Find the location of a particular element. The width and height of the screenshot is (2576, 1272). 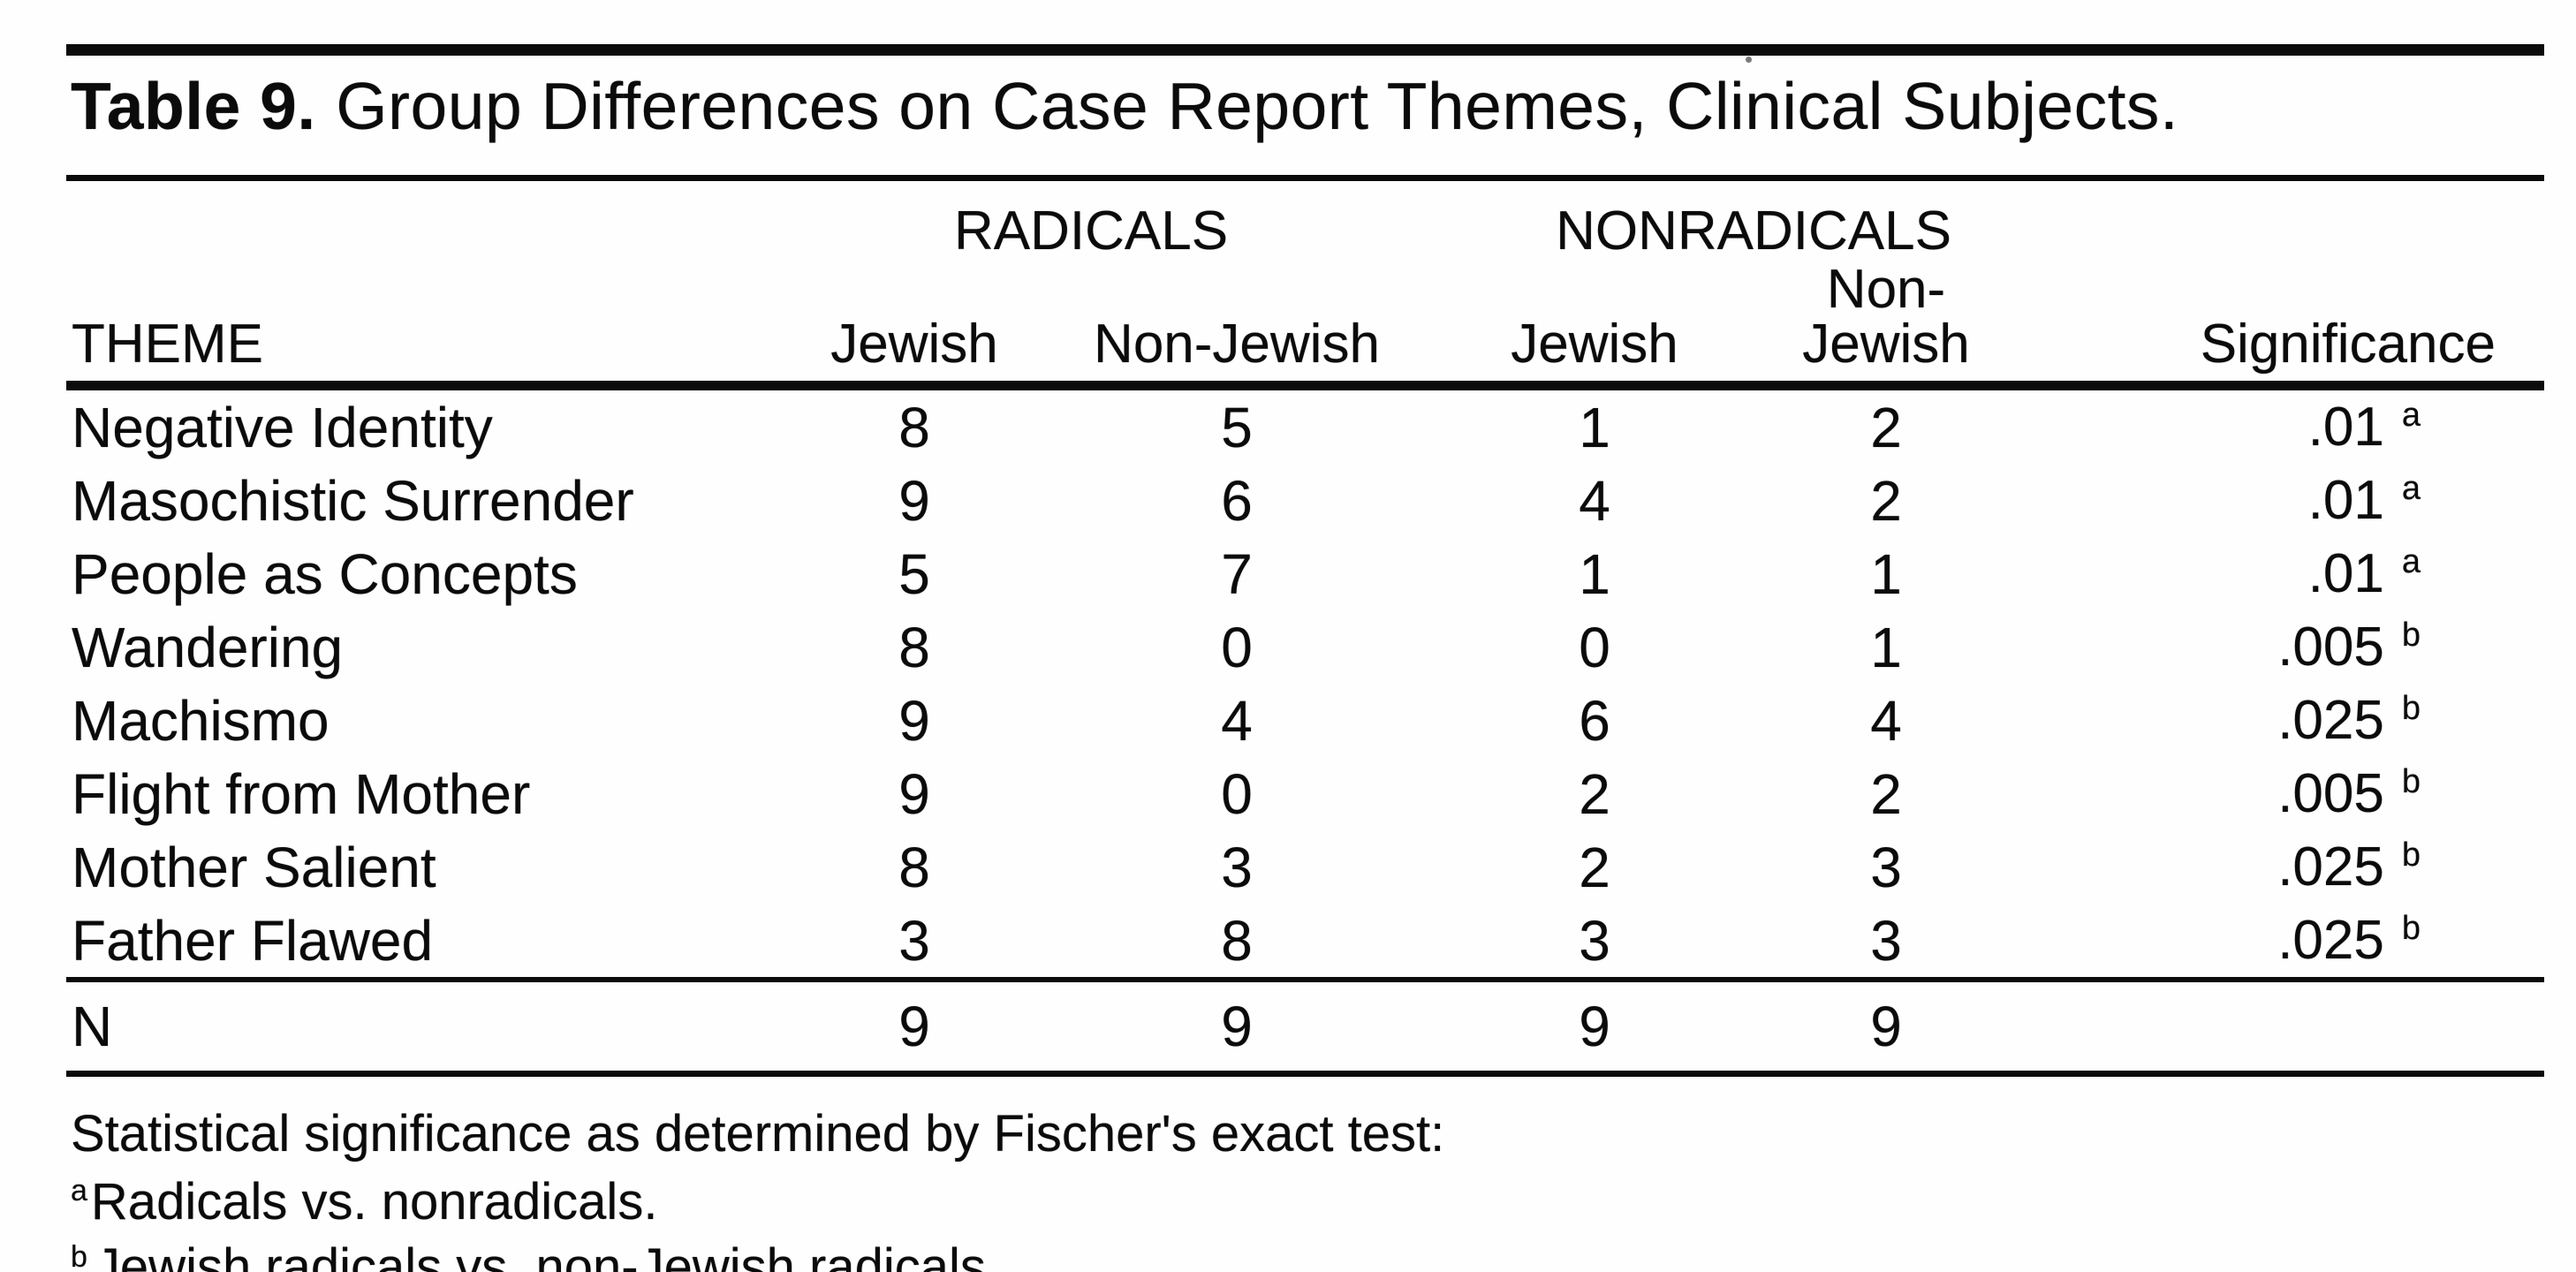

cell-radicals-jewish-n: 9 is located at coordinates (915, 1027).